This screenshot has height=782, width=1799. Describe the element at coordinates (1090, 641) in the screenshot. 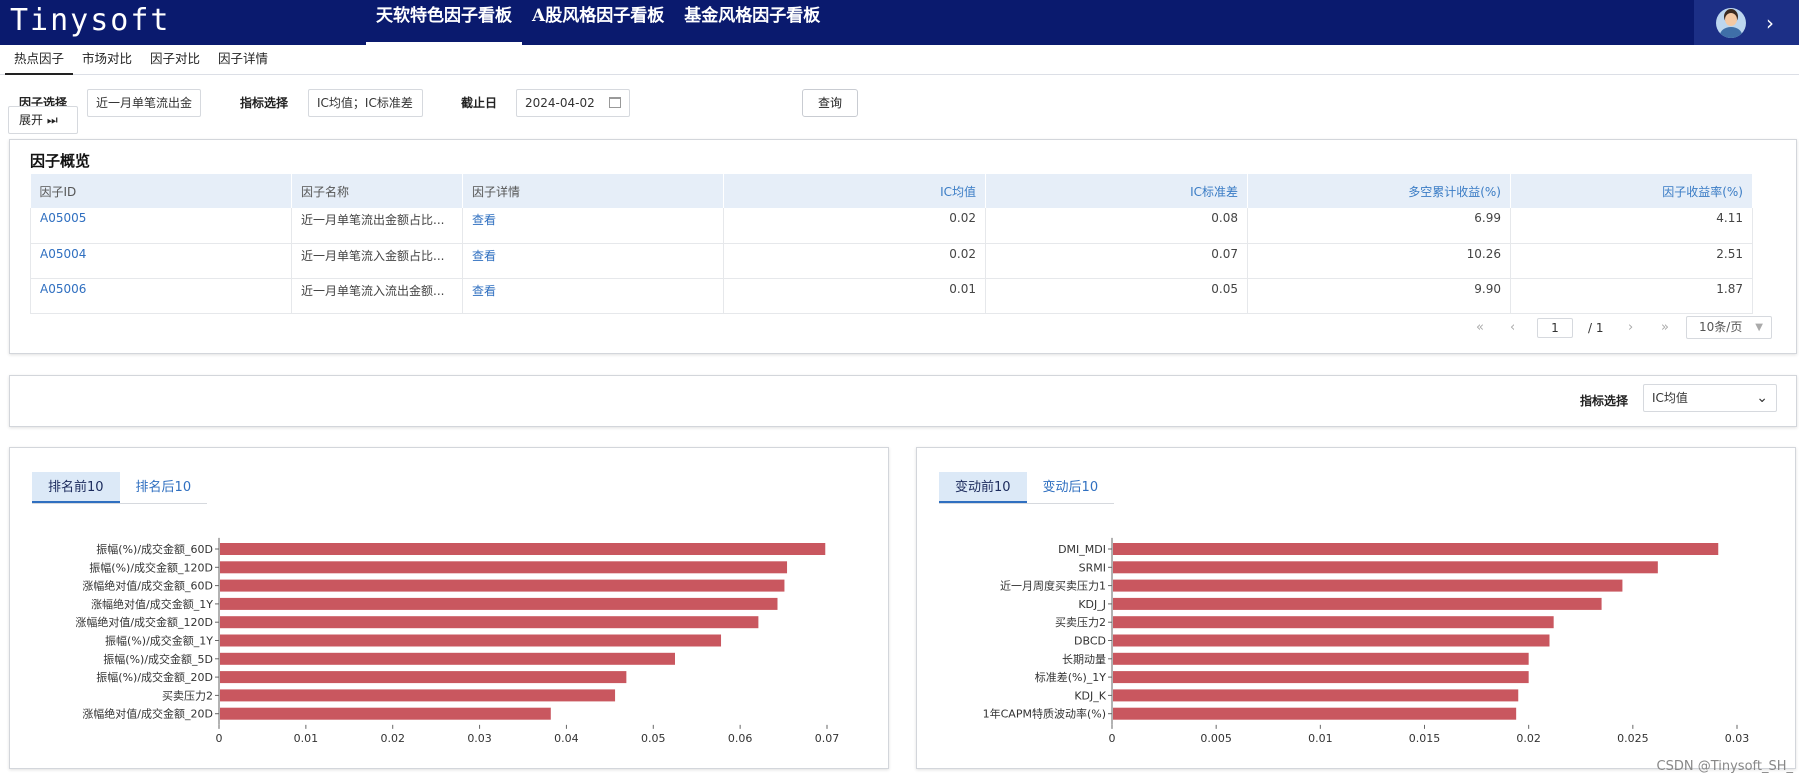

I see `right-chart-category-label: DBCD` at that location.